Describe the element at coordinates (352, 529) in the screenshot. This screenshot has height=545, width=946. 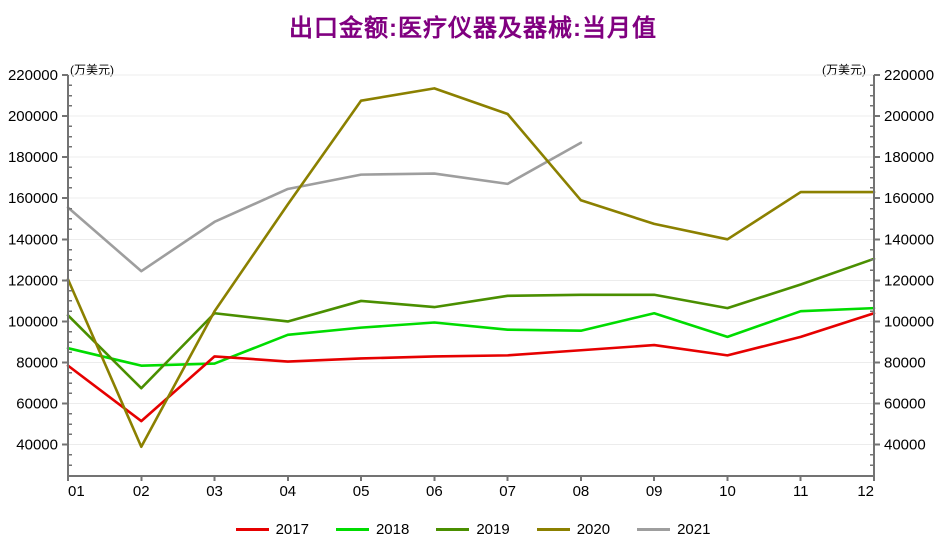
I see `legend-swatch-2018` at that location.